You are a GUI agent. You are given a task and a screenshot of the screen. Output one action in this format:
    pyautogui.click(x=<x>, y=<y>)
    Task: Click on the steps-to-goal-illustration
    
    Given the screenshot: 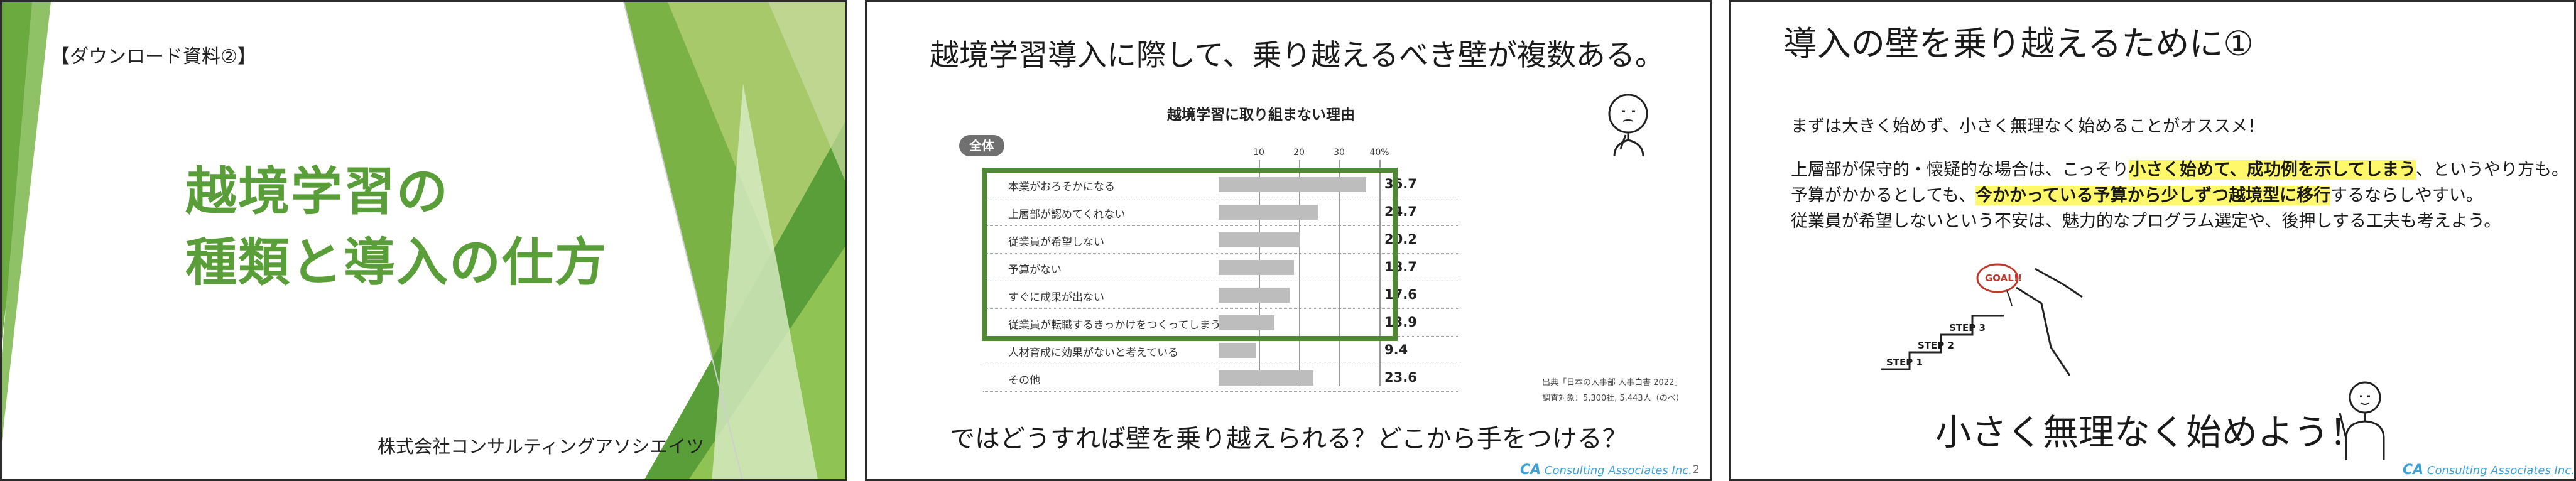 What is the action you would take?
    pyautogui.click(x=1982, y=319)
    